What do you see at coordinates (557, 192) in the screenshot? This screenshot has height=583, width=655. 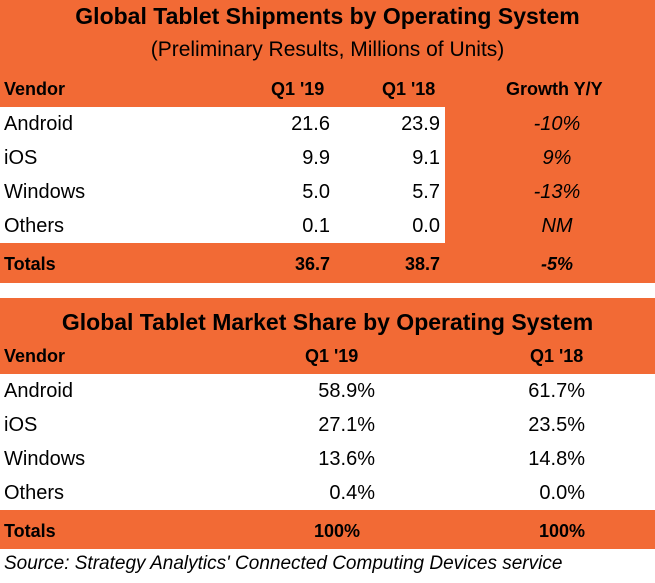 I see `growth-cell: -13%` at bounding box center [557, 192].